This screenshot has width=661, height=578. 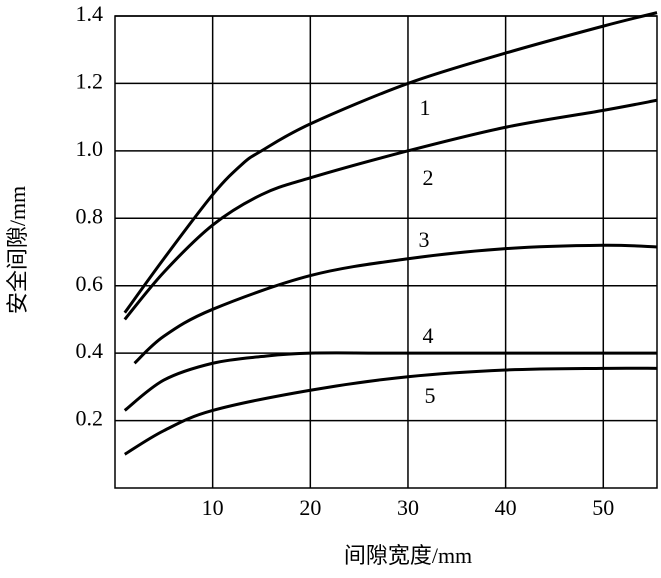 I want to click on x-tick-label: 20, so click(x=310, y=507).